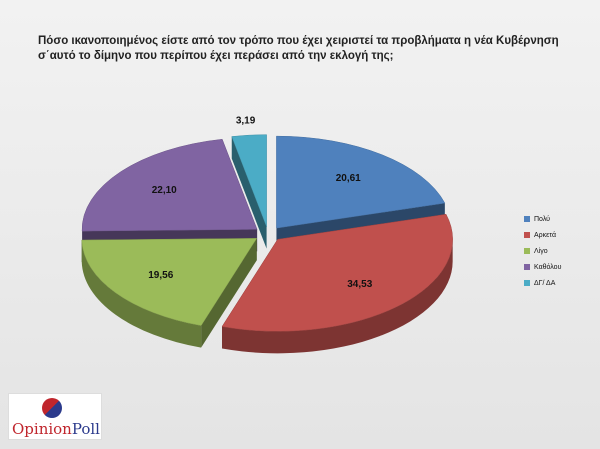 This screenshot has width=600, height=449. I want to click on logo-part: Opinion, so click(42, 429).